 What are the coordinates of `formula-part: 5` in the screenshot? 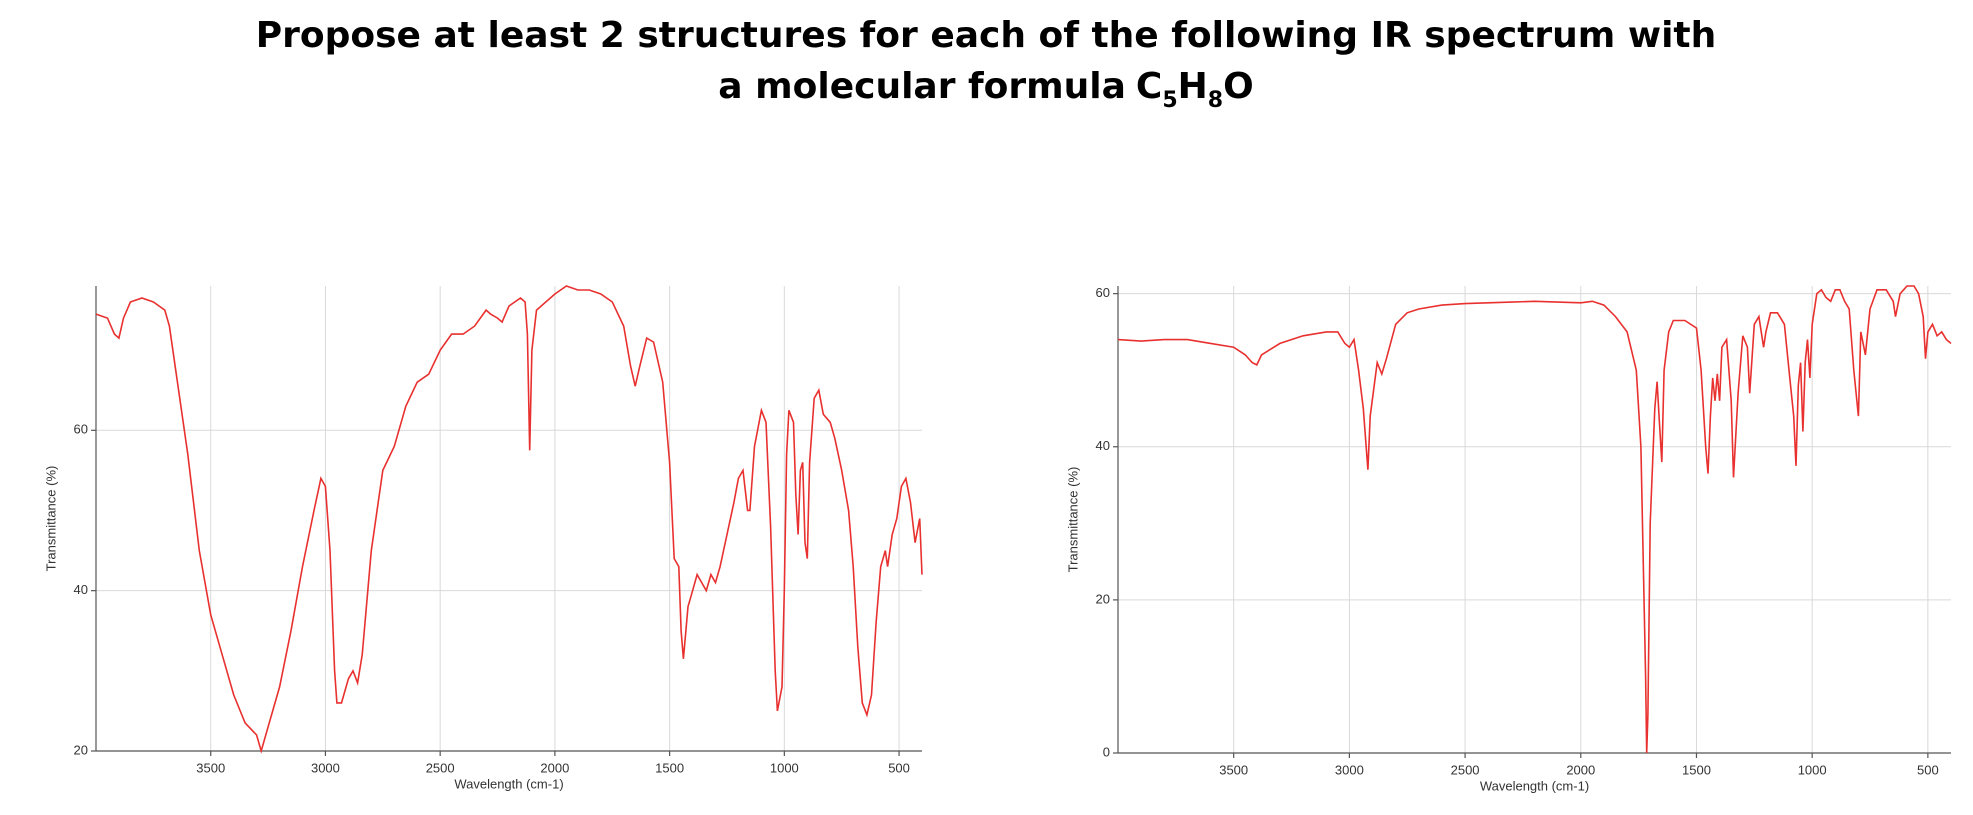 It's located at (1169, 100).